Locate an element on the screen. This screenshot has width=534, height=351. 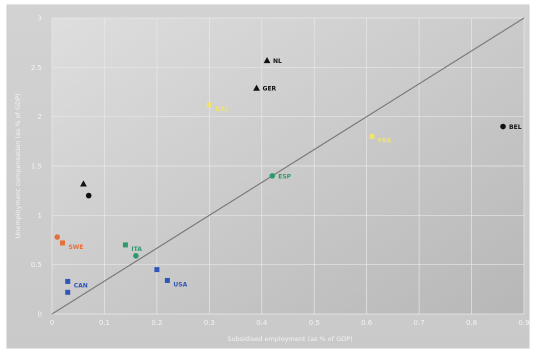
point-label: NZL is located at coordinates (221, 109).